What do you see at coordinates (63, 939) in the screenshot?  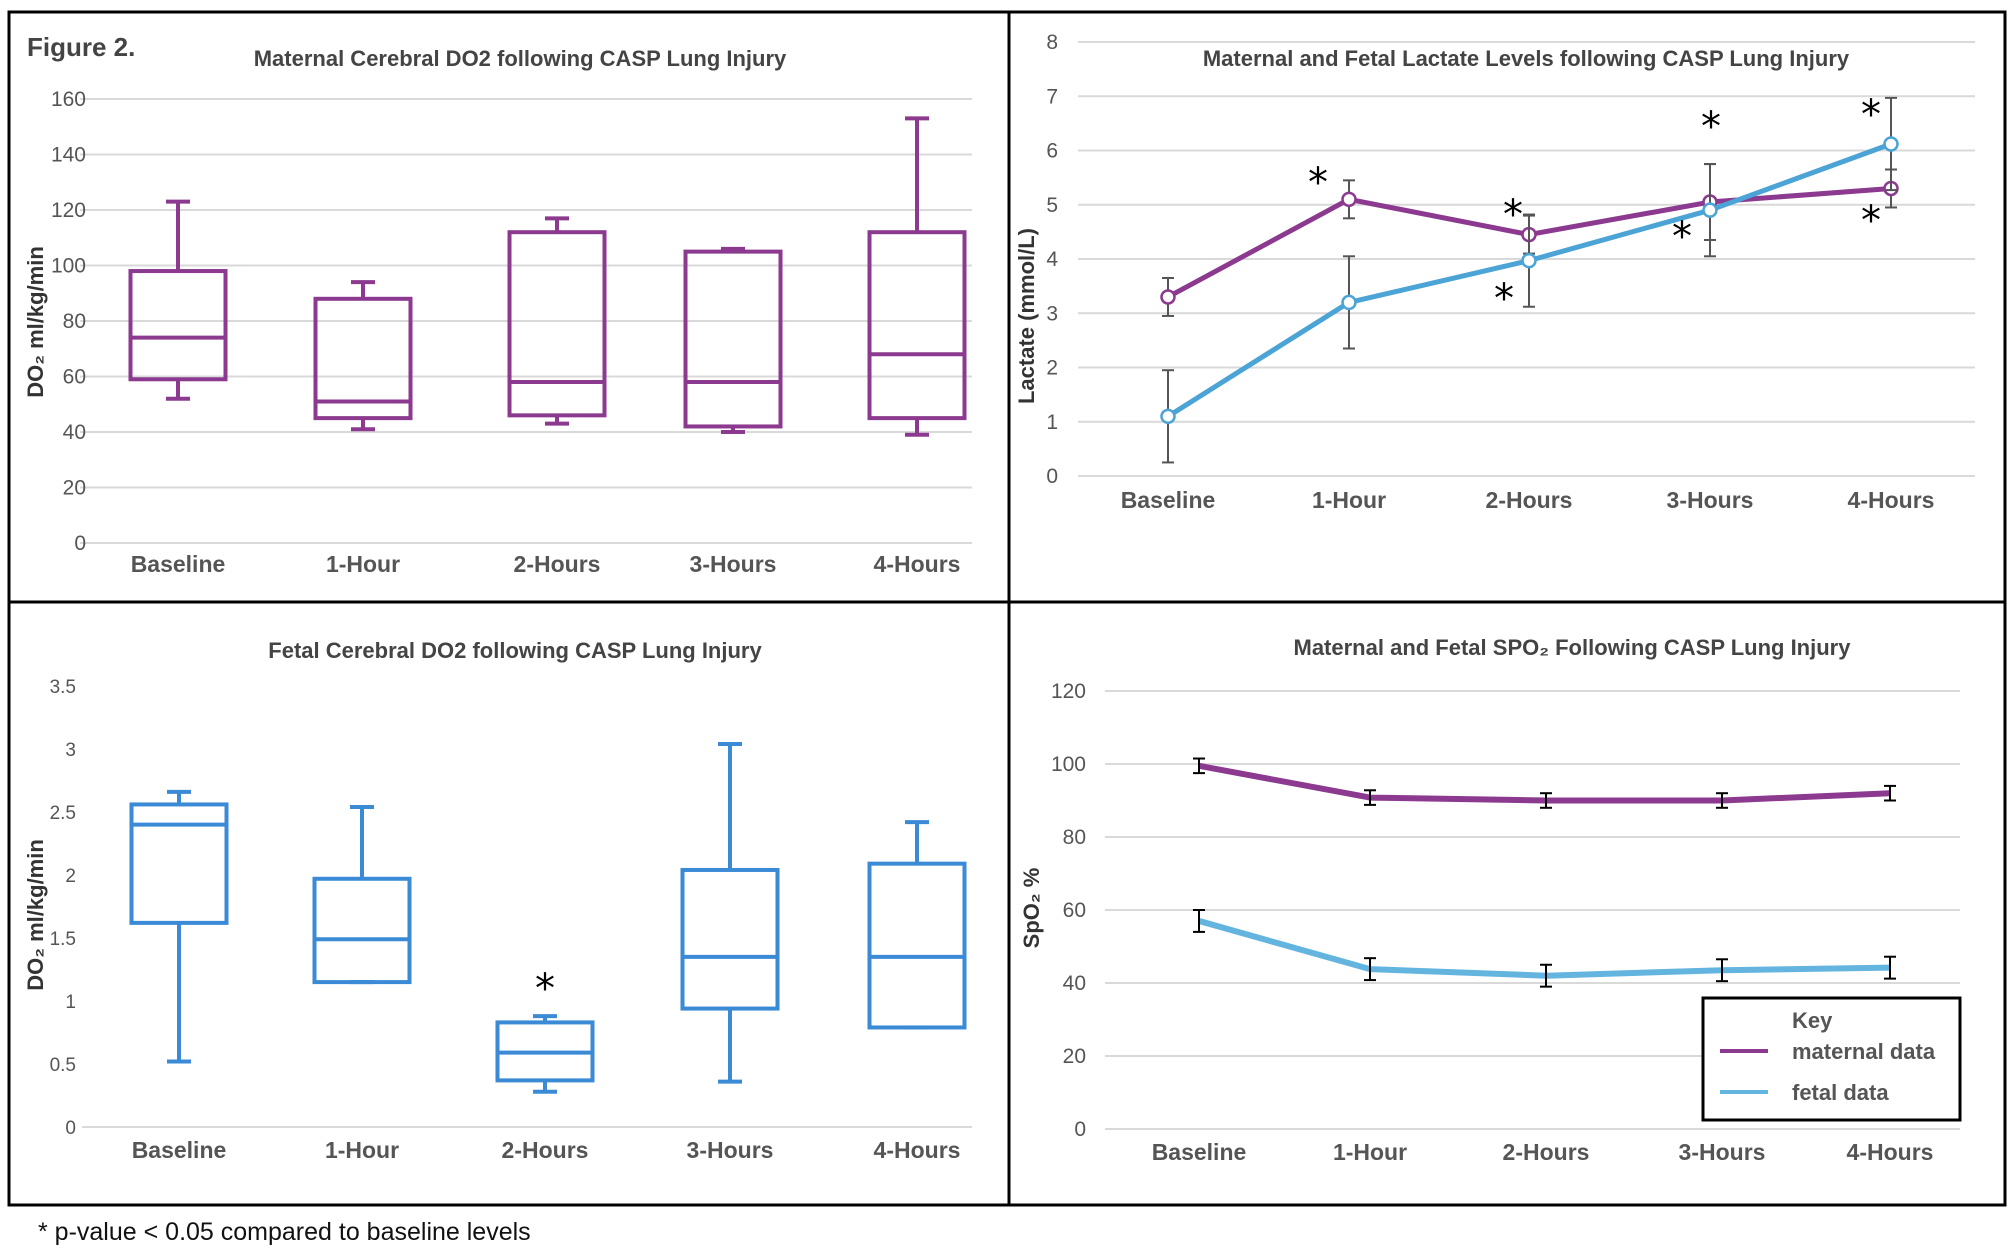 I see `y-tick-label: 1.5` at bounding box center [63, 939].